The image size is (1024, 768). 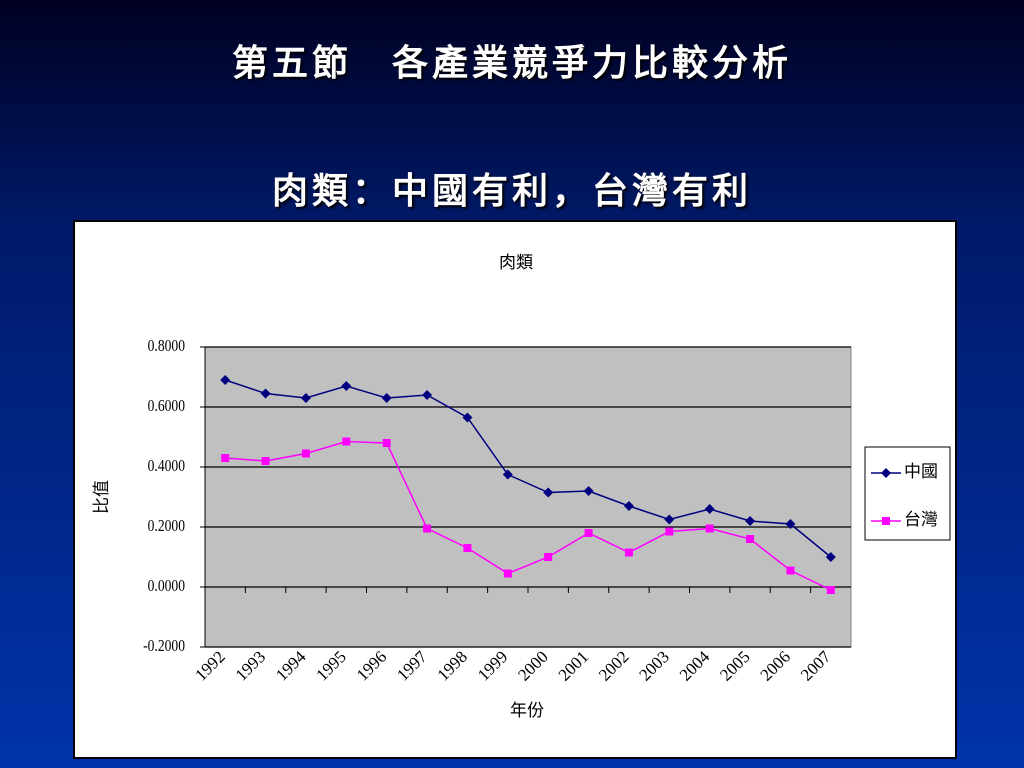 I want to click on y-axis-label: 比值, so click(x=101, y=497).